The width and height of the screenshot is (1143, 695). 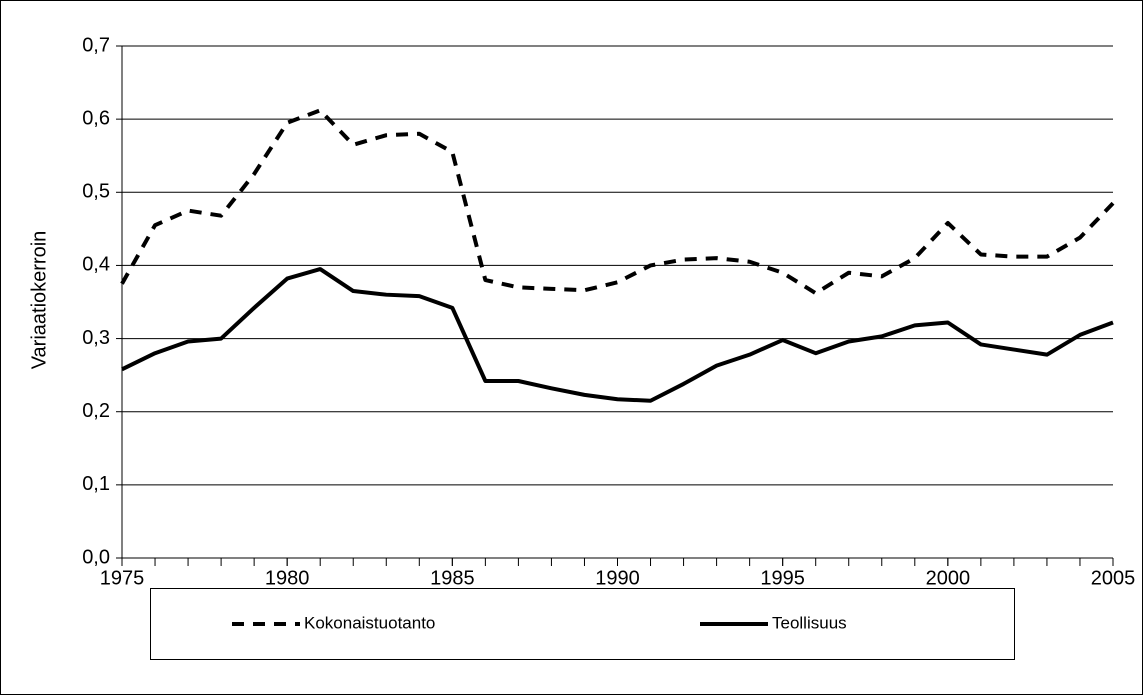 I want to click on x-tick-label: 1975, so click(x=122, y=578).